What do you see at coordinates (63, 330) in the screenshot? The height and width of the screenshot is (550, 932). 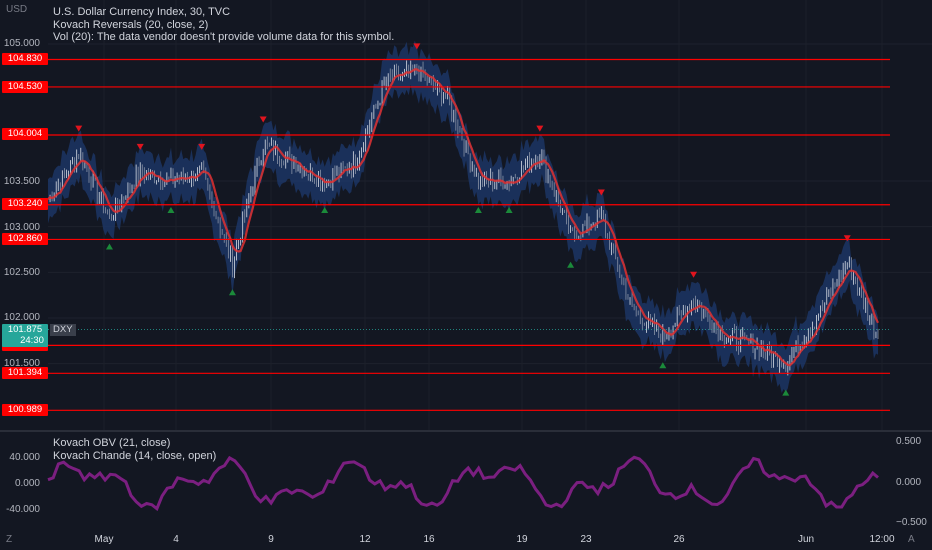 I see `symbol-tag: DXY` at bounding box center [63, 330].